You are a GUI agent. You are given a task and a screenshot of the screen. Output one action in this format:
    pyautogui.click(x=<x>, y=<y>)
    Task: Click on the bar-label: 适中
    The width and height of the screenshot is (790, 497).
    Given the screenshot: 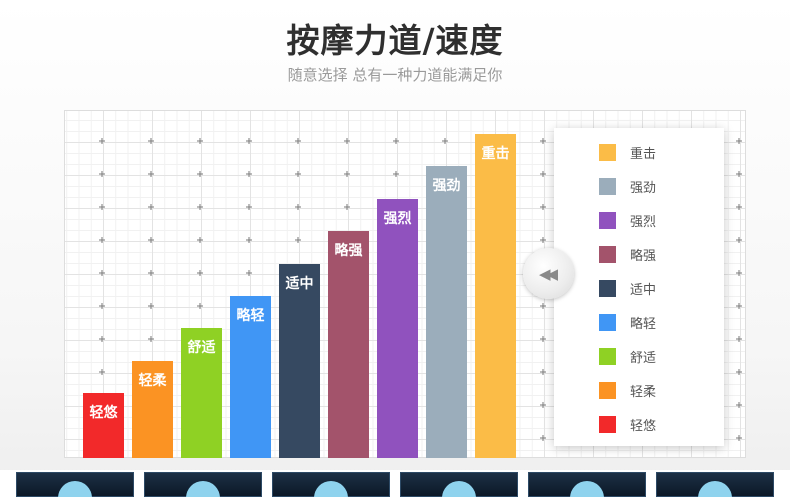 What is the action you would take?
    pyautogui.click(x=299, y=284)
    